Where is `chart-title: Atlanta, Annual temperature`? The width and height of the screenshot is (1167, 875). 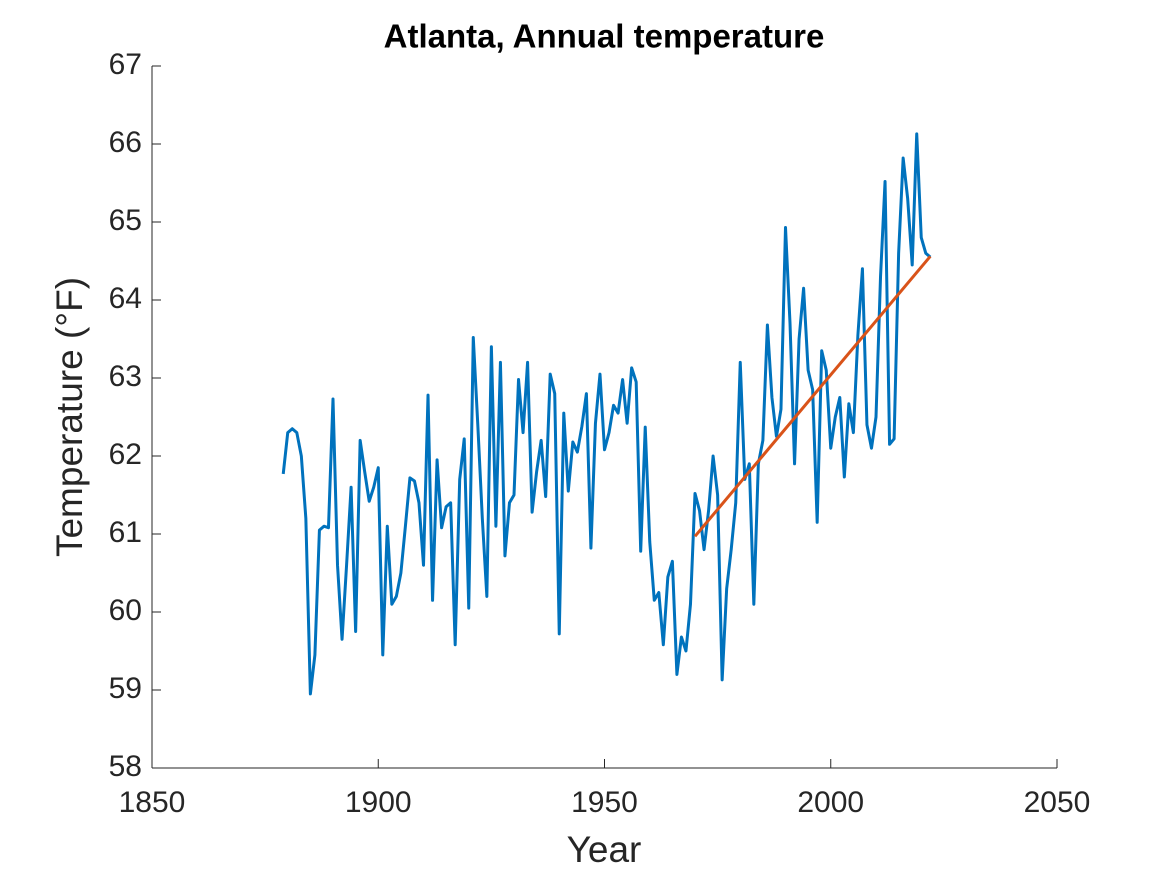
chart-title: Atlanta, Annual temperature is located at coordinates (604, 36).